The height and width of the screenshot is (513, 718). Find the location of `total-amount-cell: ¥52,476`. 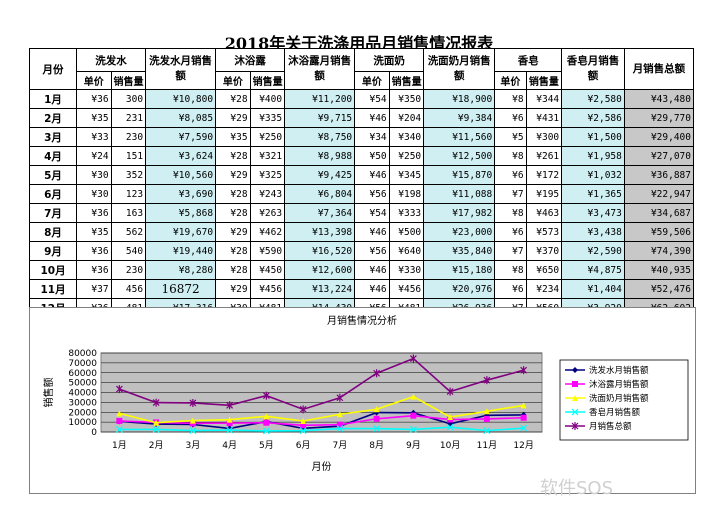

total-amount-cell: ¥52,476 is located at coordinates (659, 289).